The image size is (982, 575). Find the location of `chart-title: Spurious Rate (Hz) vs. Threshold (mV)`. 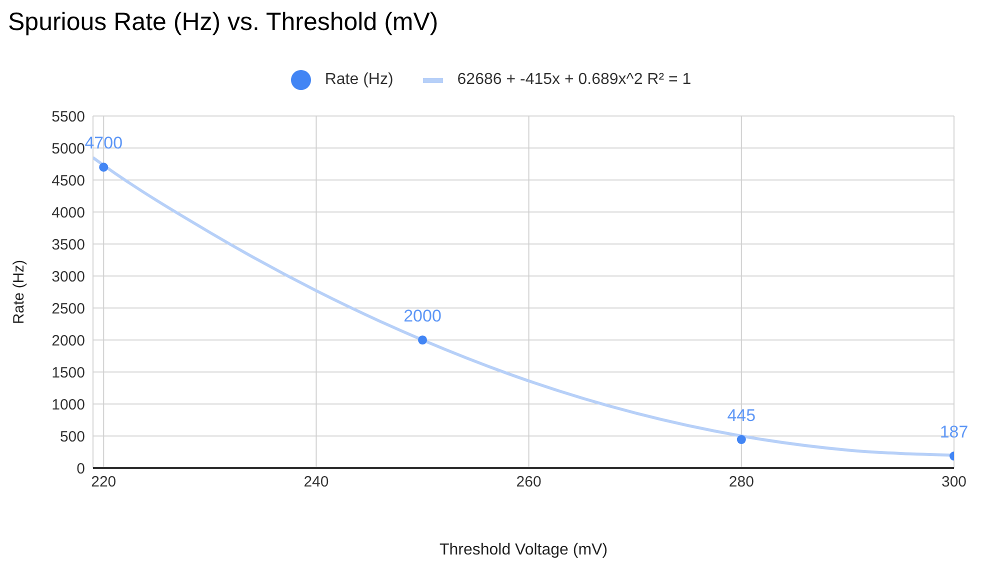

chart-title: Spurious Rate (Hz) vs. Threshold (mV) is located at coordinates (223, 22).